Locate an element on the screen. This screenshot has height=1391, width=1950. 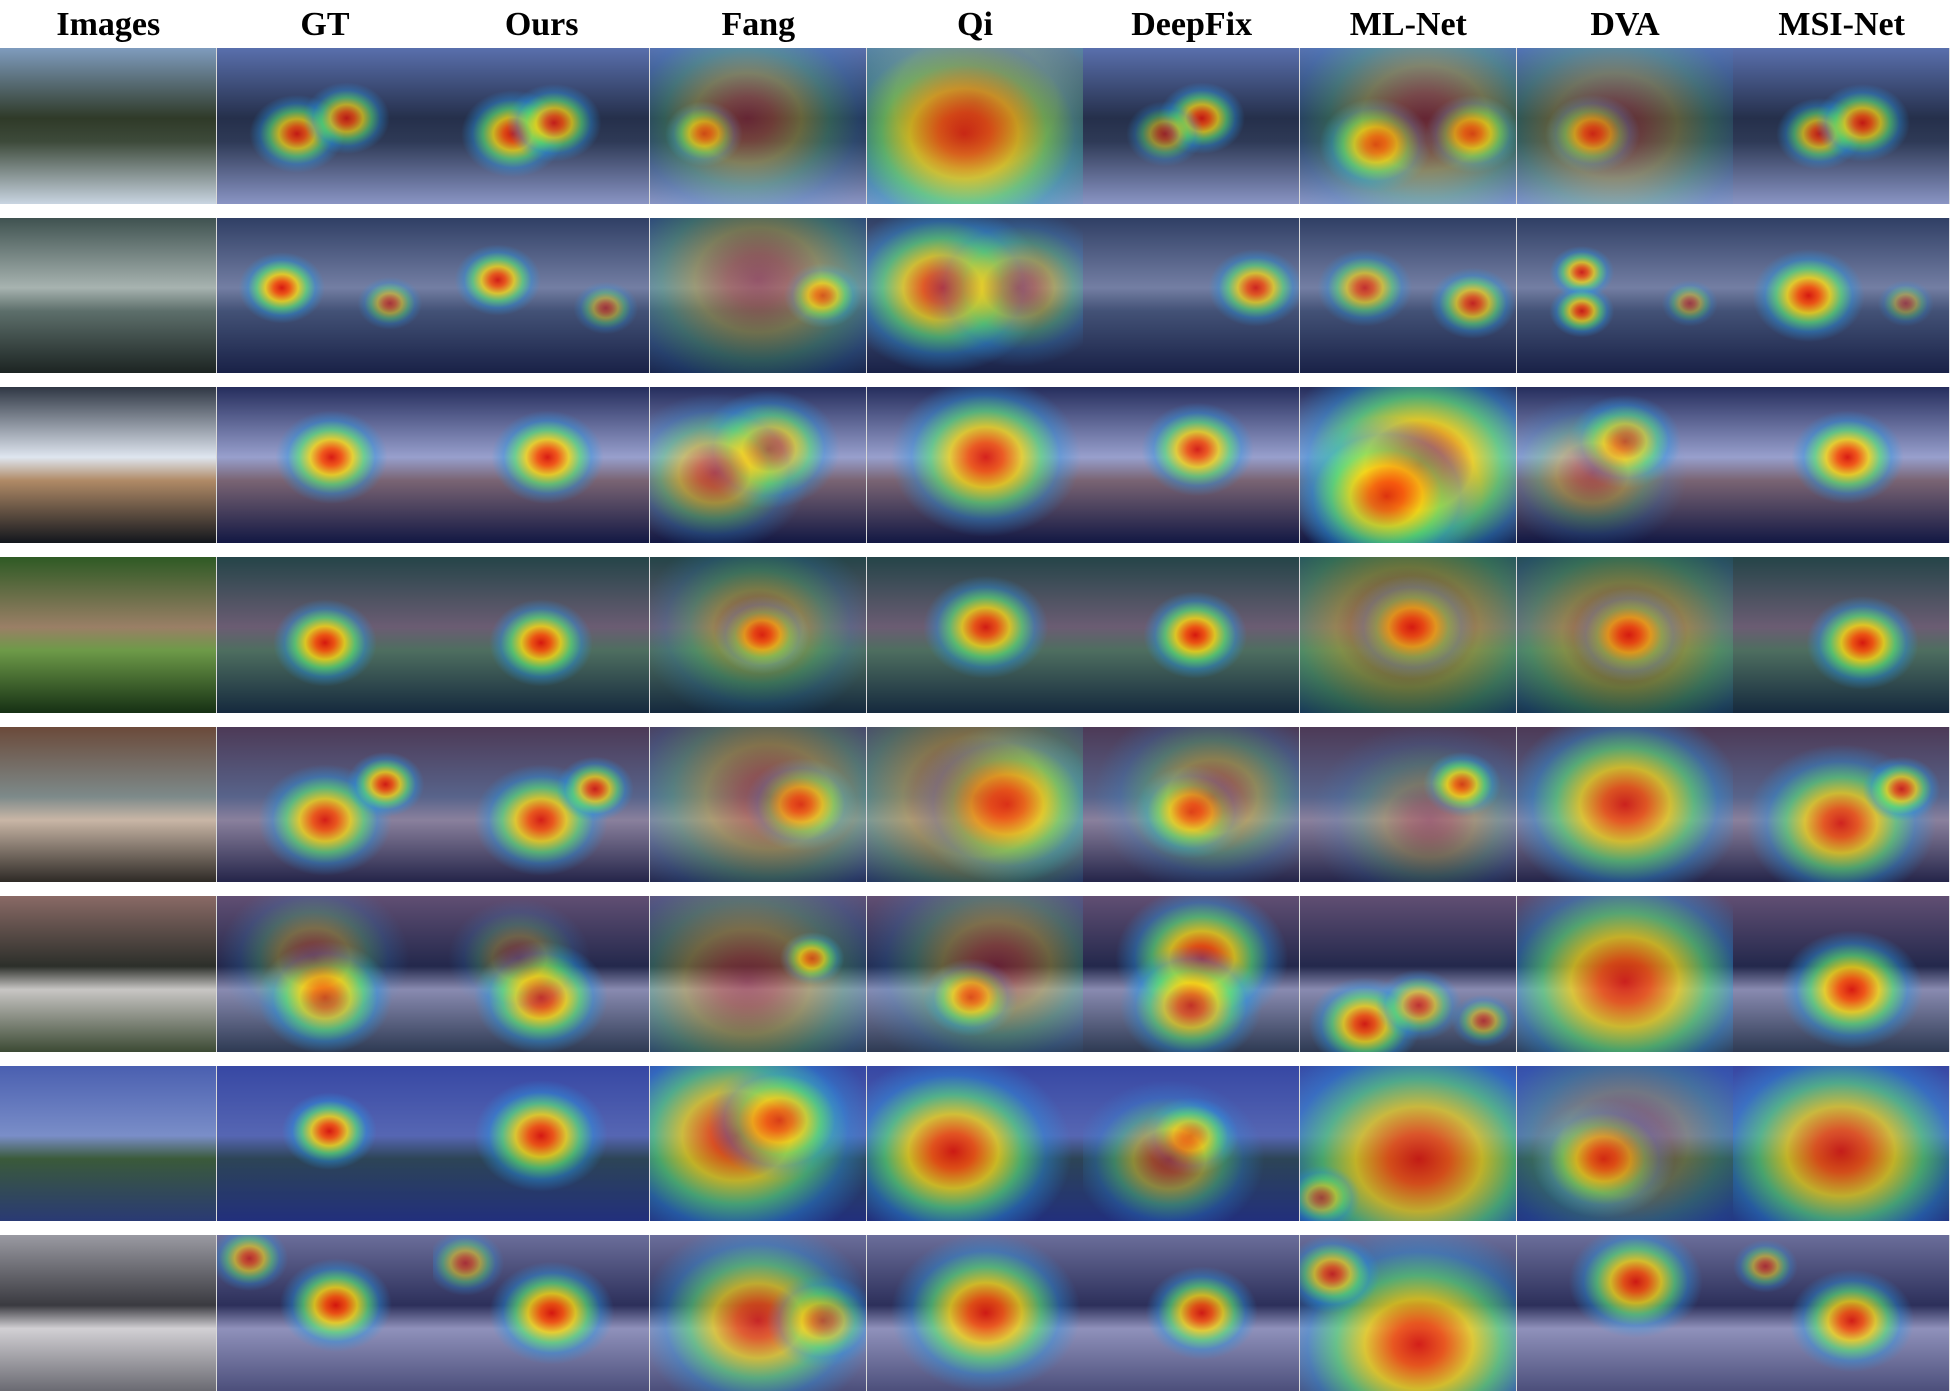
cell-airplane-ours is located at coordinates (542, 126).